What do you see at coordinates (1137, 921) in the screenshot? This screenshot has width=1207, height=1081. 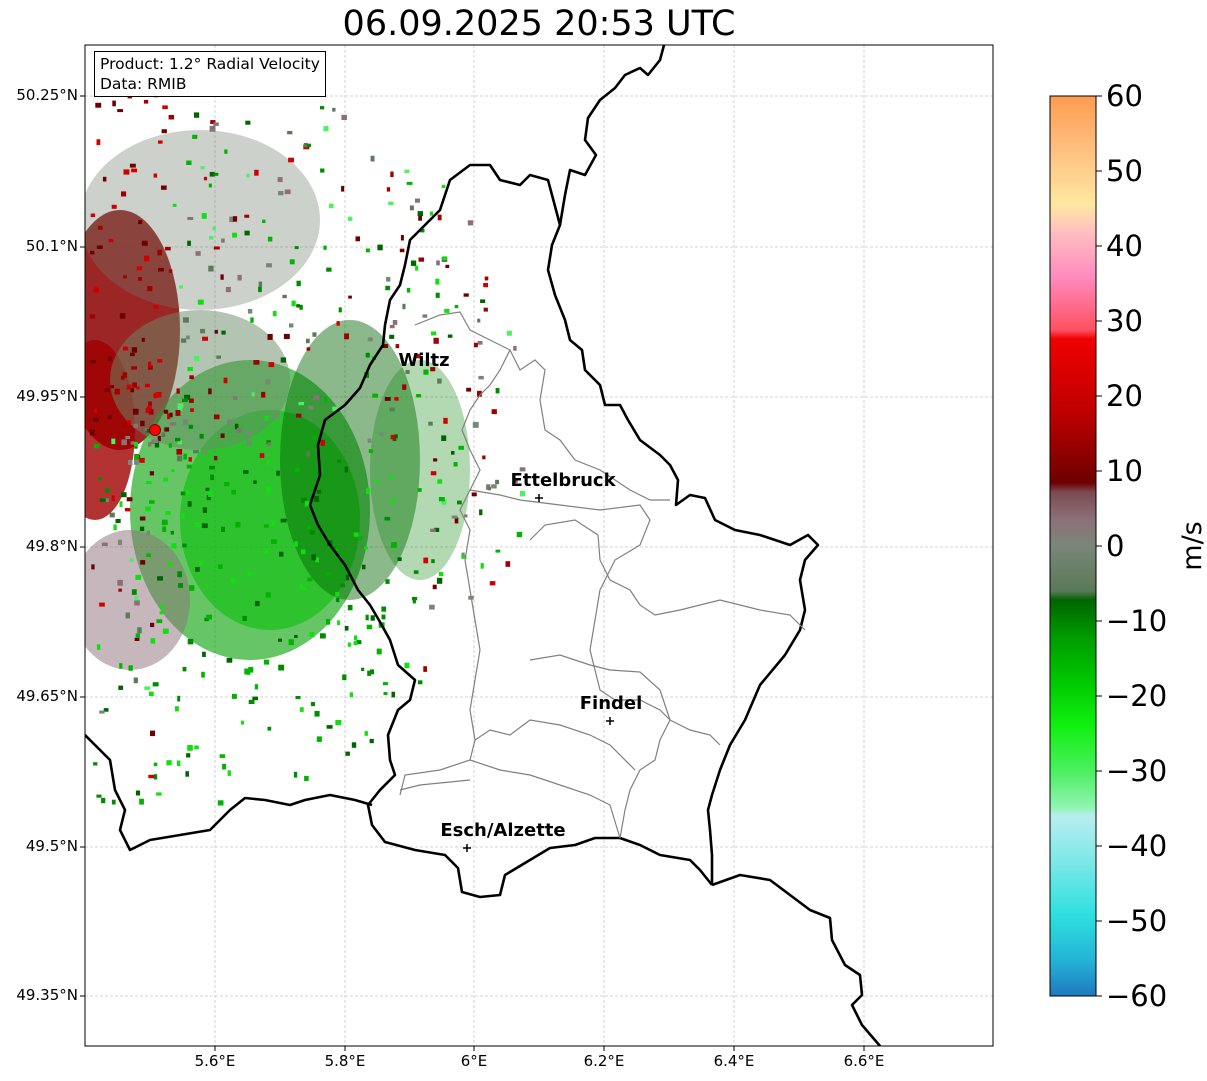 I see `colorbar-tick-label: −50` at bounding box center [1137, 921].